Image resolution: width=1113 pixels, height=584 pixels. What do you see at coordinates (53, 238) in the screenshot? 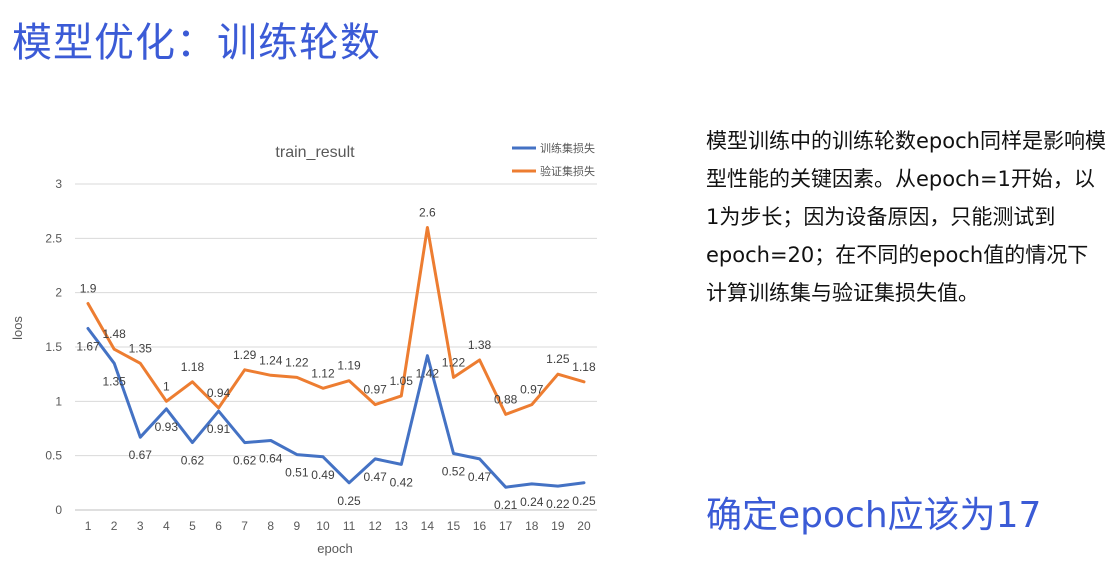
I see `y-tick-label: 2.5` at bounding box center [53, 238].